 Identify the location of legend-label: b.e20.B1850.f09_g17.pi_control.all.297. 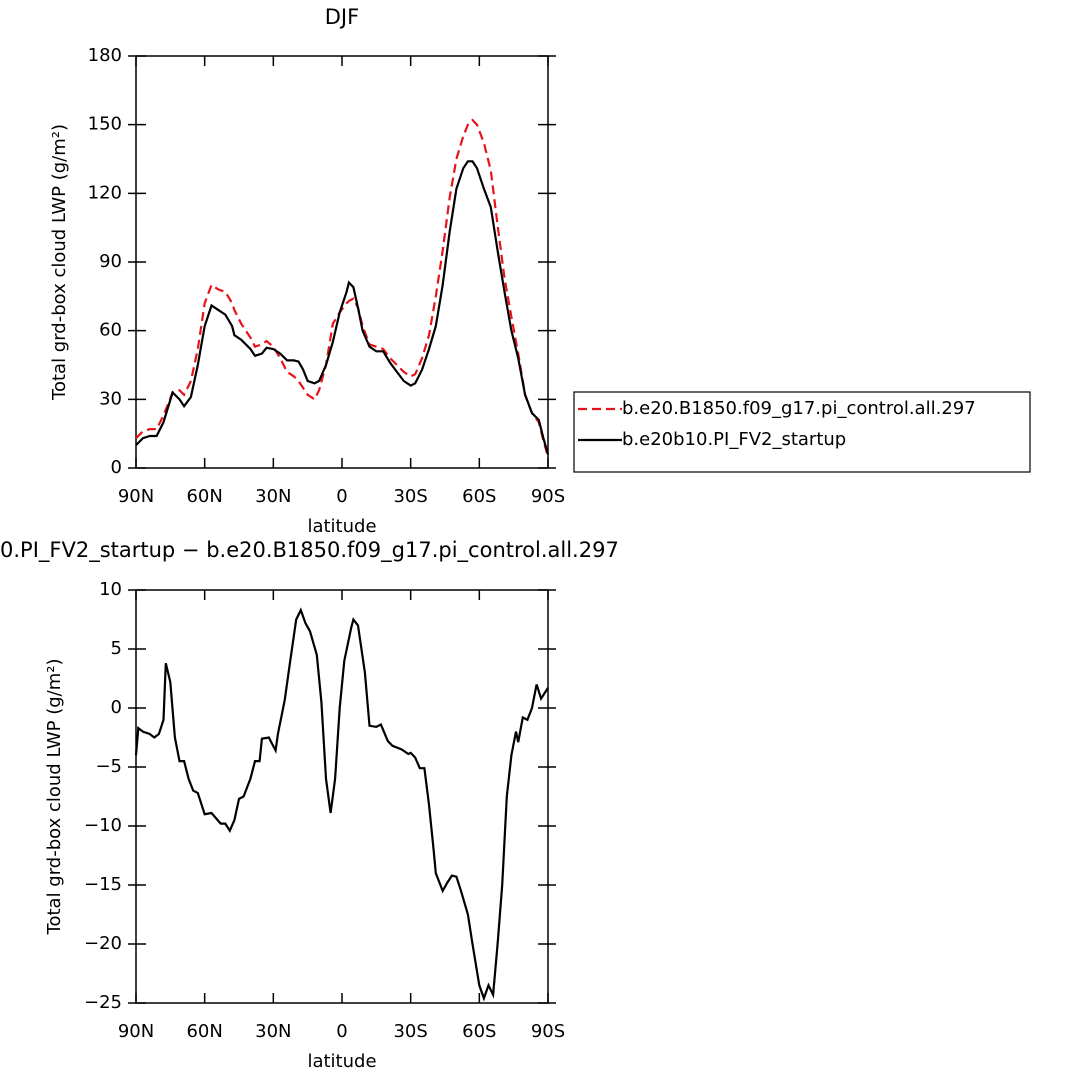
(799, 408).